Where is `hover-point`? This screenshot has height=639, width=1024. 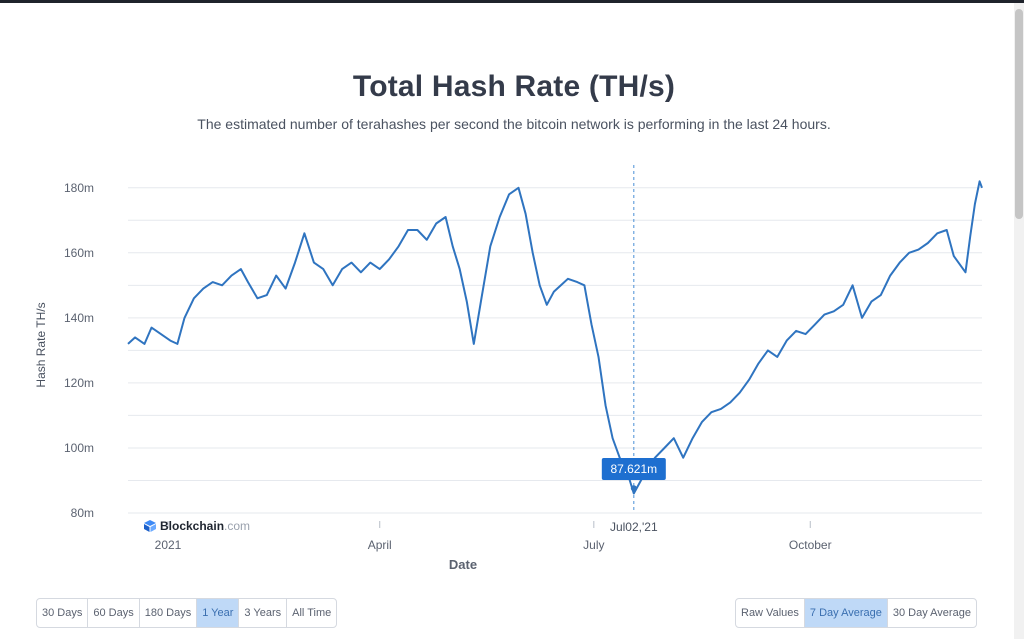
hover-point is located at coordinates (633, 488).